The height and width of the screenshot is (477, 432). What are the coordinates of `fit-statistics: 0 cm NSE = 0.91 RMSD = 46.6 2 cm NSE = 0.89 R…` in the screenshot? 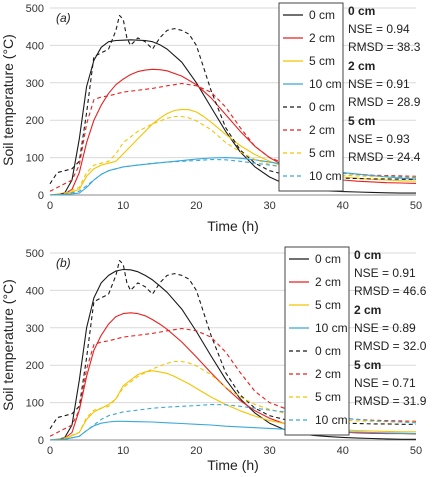 It's located at (390, 328).